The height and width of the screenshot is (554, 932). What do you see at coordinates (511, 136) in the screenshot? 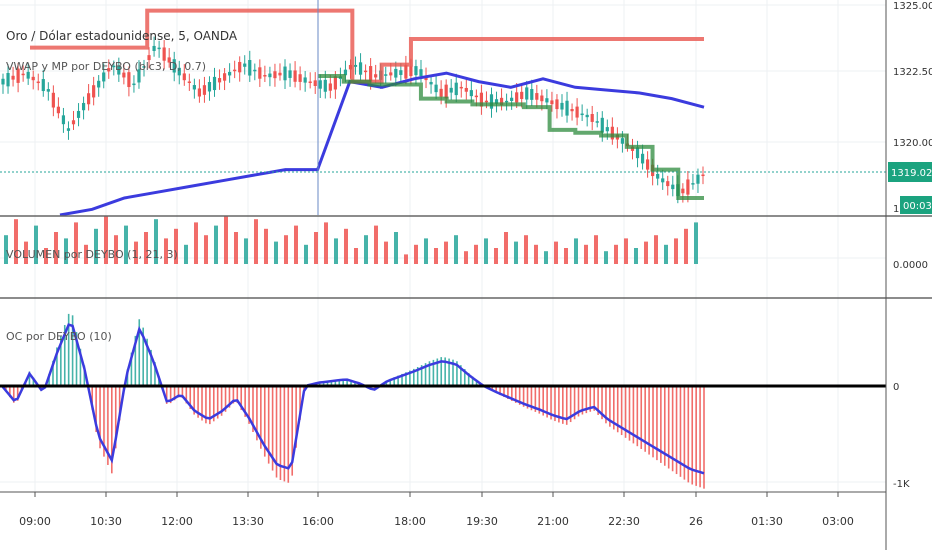
I see `green-step-line` at bounding box center [511, 136].